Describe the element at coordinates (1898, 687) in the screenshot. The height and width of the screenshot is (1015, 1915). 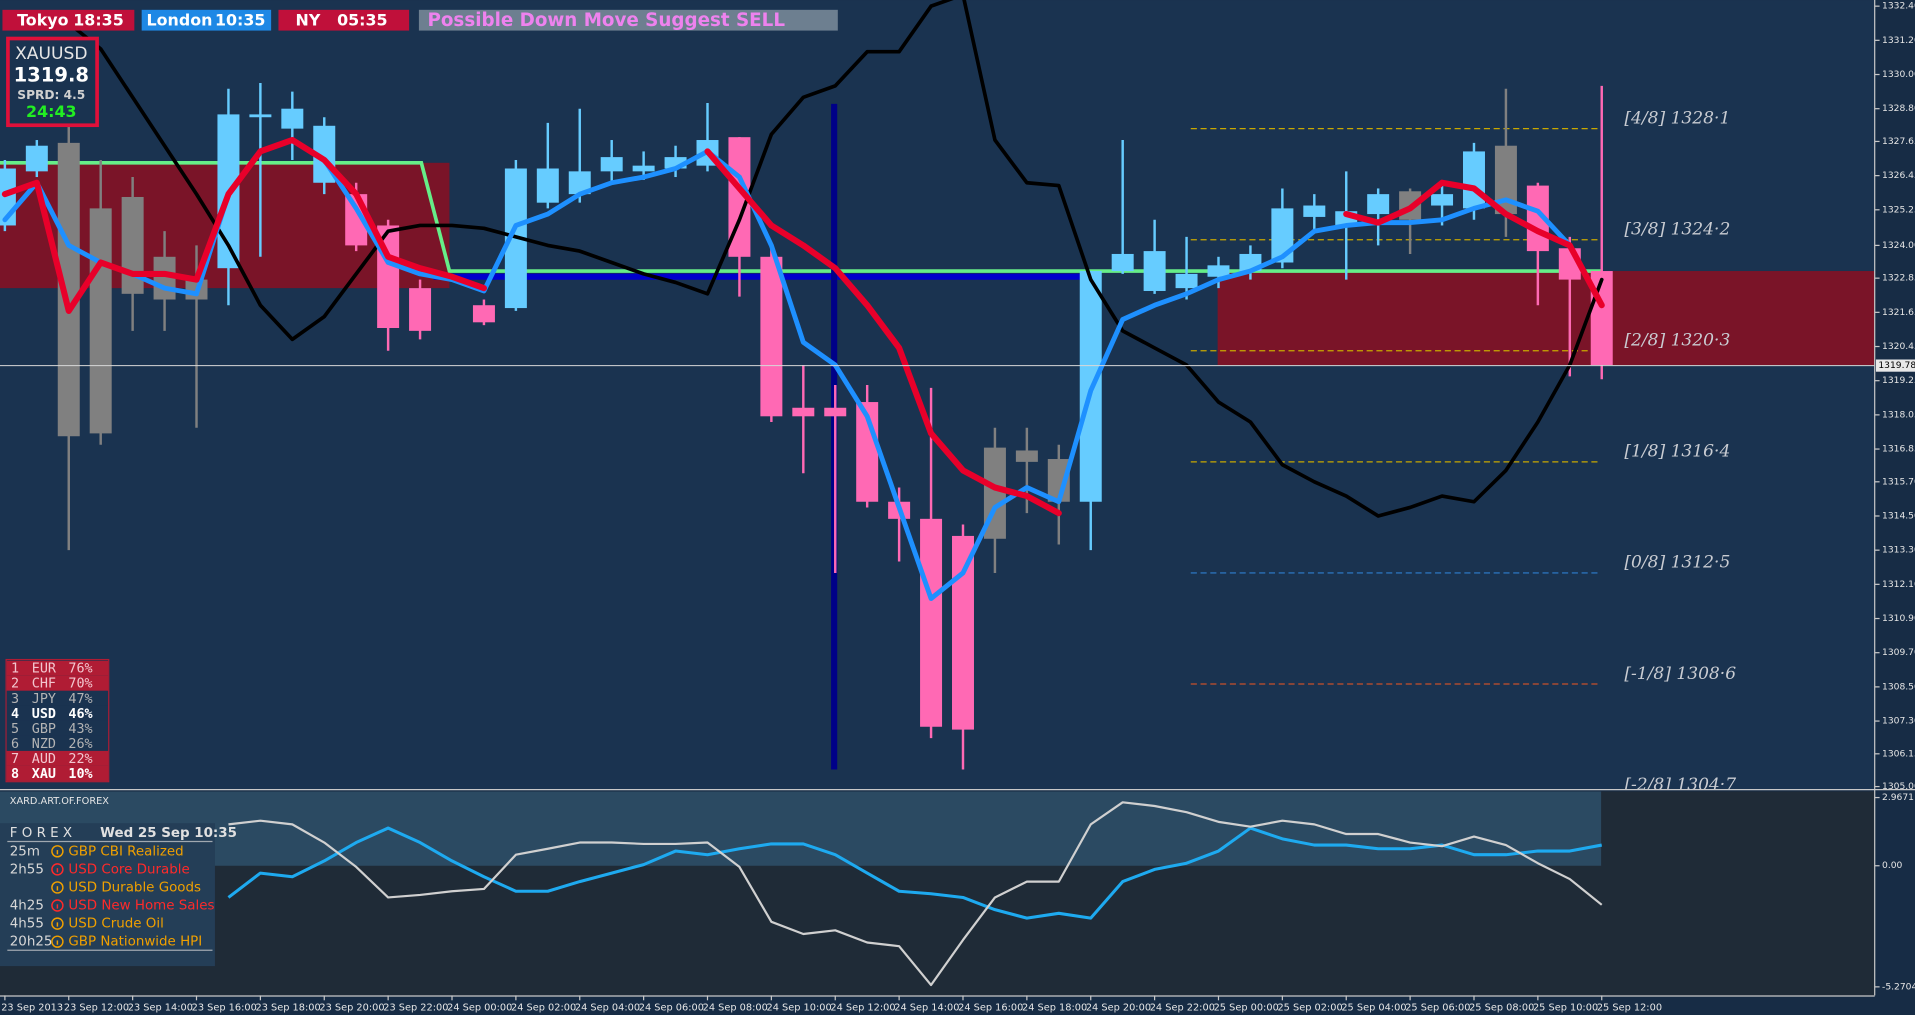
I see `price-tick-label: 1308.50` at that location.